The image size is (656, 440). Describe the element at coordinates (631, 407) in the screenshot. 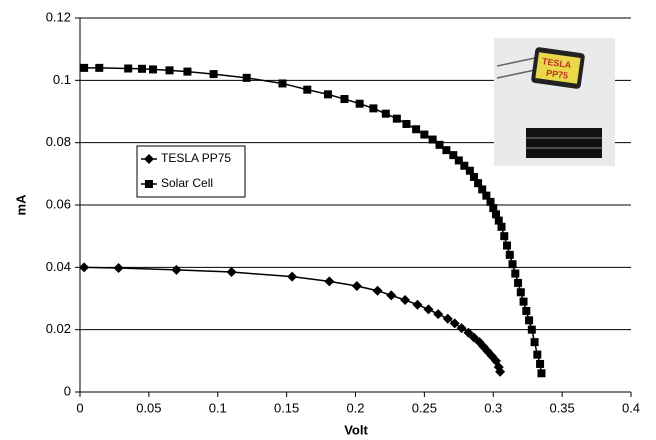

I see `x-tick-label: 0.4` at that location.